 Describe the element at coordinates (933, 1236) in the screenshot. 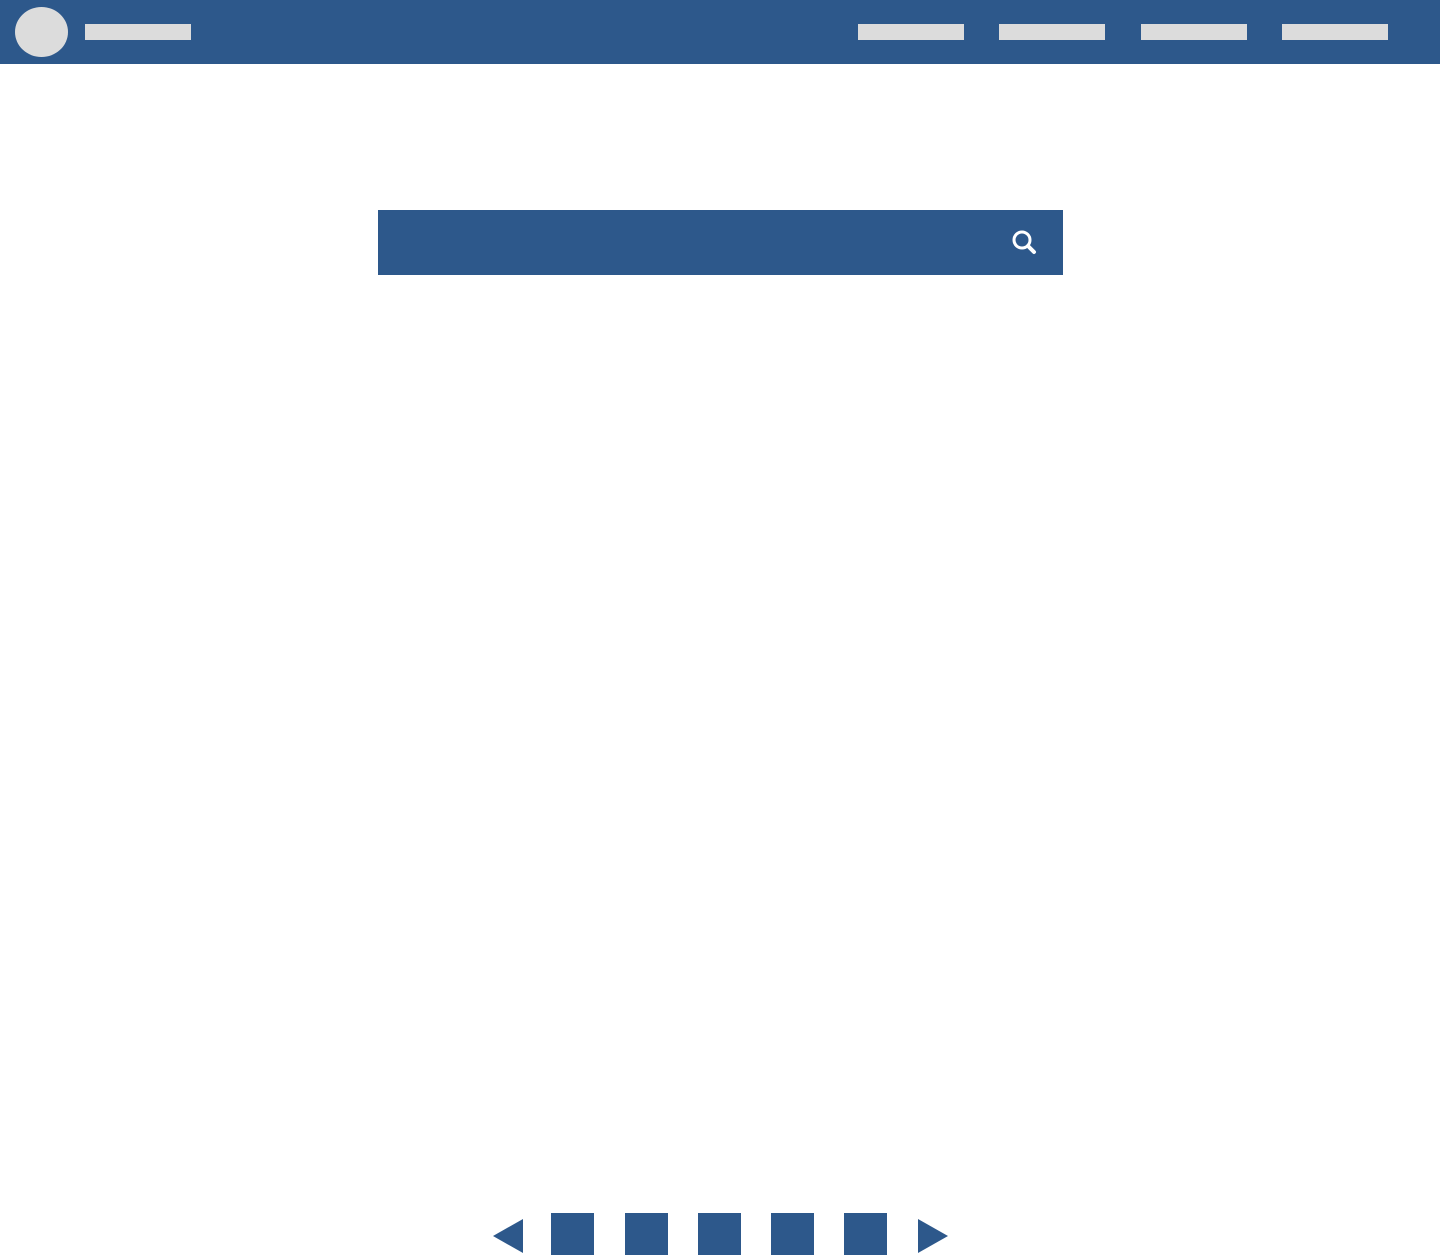

I see `next-page-button` at that location.